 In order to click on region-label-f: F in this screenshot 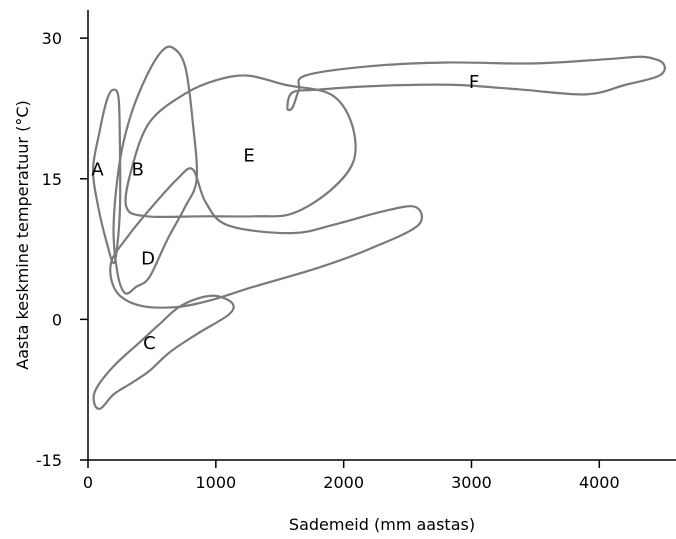, I will do `click(474, 82)`.